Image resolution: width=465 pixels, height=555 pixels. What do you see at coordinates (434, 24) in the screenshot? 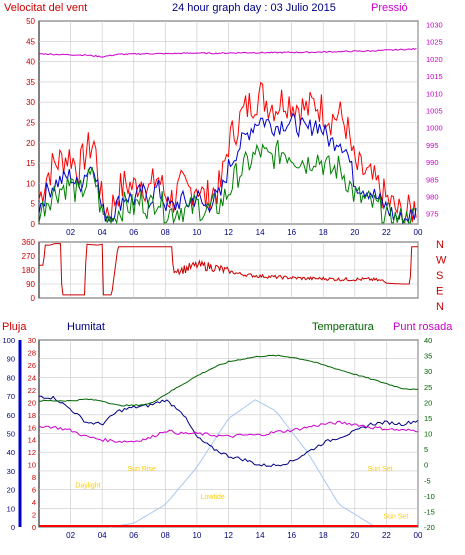
I see `pressure-y-tick-label: 1030` at bounding box center [434, 24].